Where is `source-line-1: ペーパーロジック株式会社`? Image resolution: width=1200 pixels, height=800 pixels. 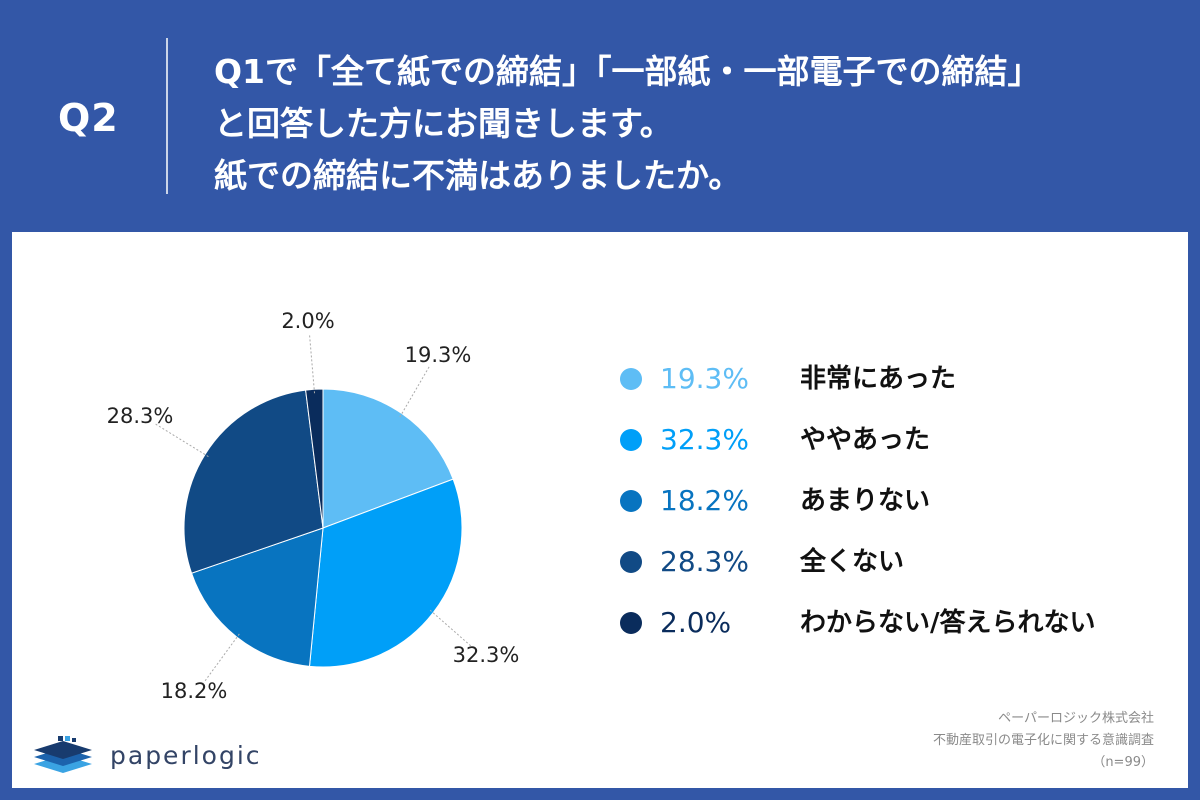
source-line-1: ペーパーロジック株式会社 is located at coordinates (1076, 718).